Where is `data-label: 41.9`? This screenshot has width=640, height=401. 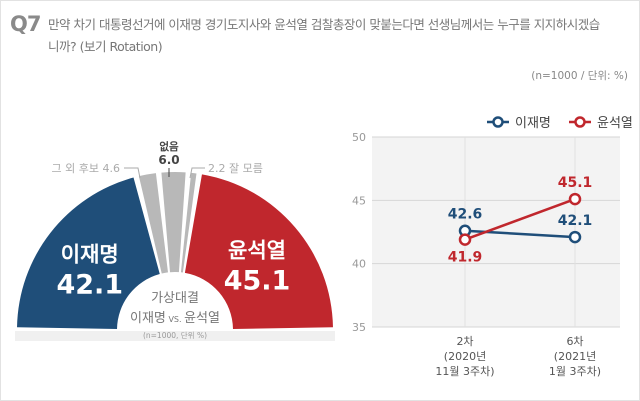
data-label: 41.9 is located at coordinates (465, 258).